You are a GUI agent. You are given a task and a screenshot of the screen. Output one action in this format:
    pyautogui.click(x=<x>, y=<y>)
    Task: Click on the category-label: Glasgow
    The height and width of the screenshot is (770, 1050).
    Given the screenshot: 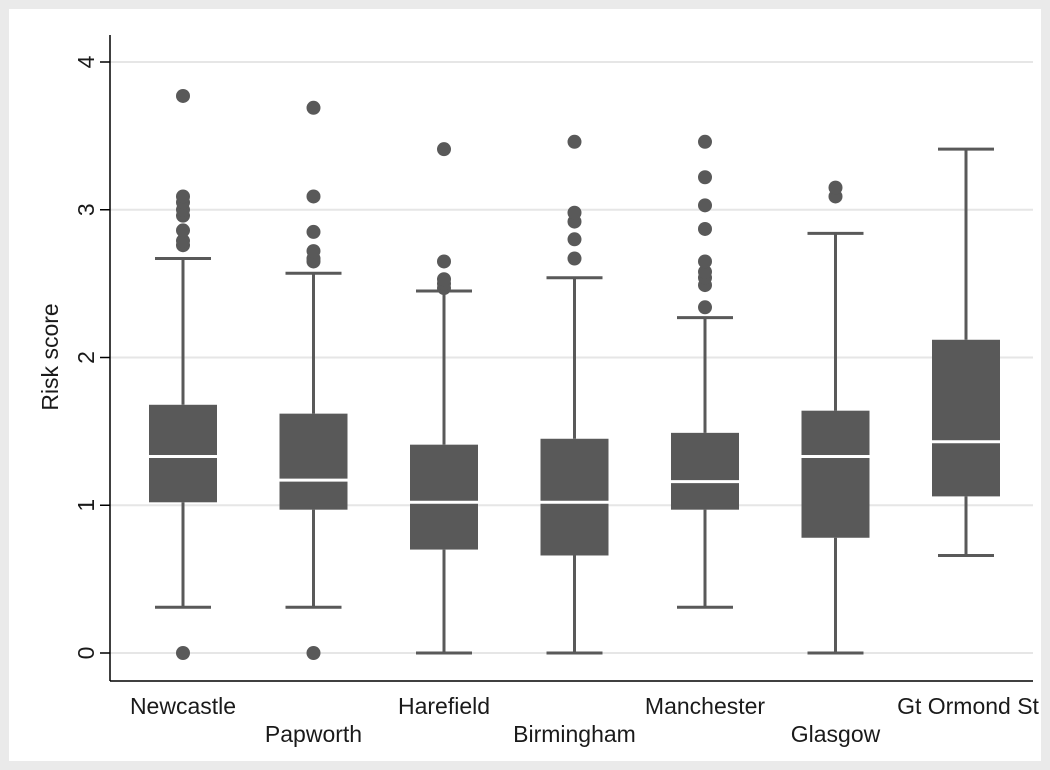 What is the action you would take?
    pyautogui.click(x=836, y=734)
    